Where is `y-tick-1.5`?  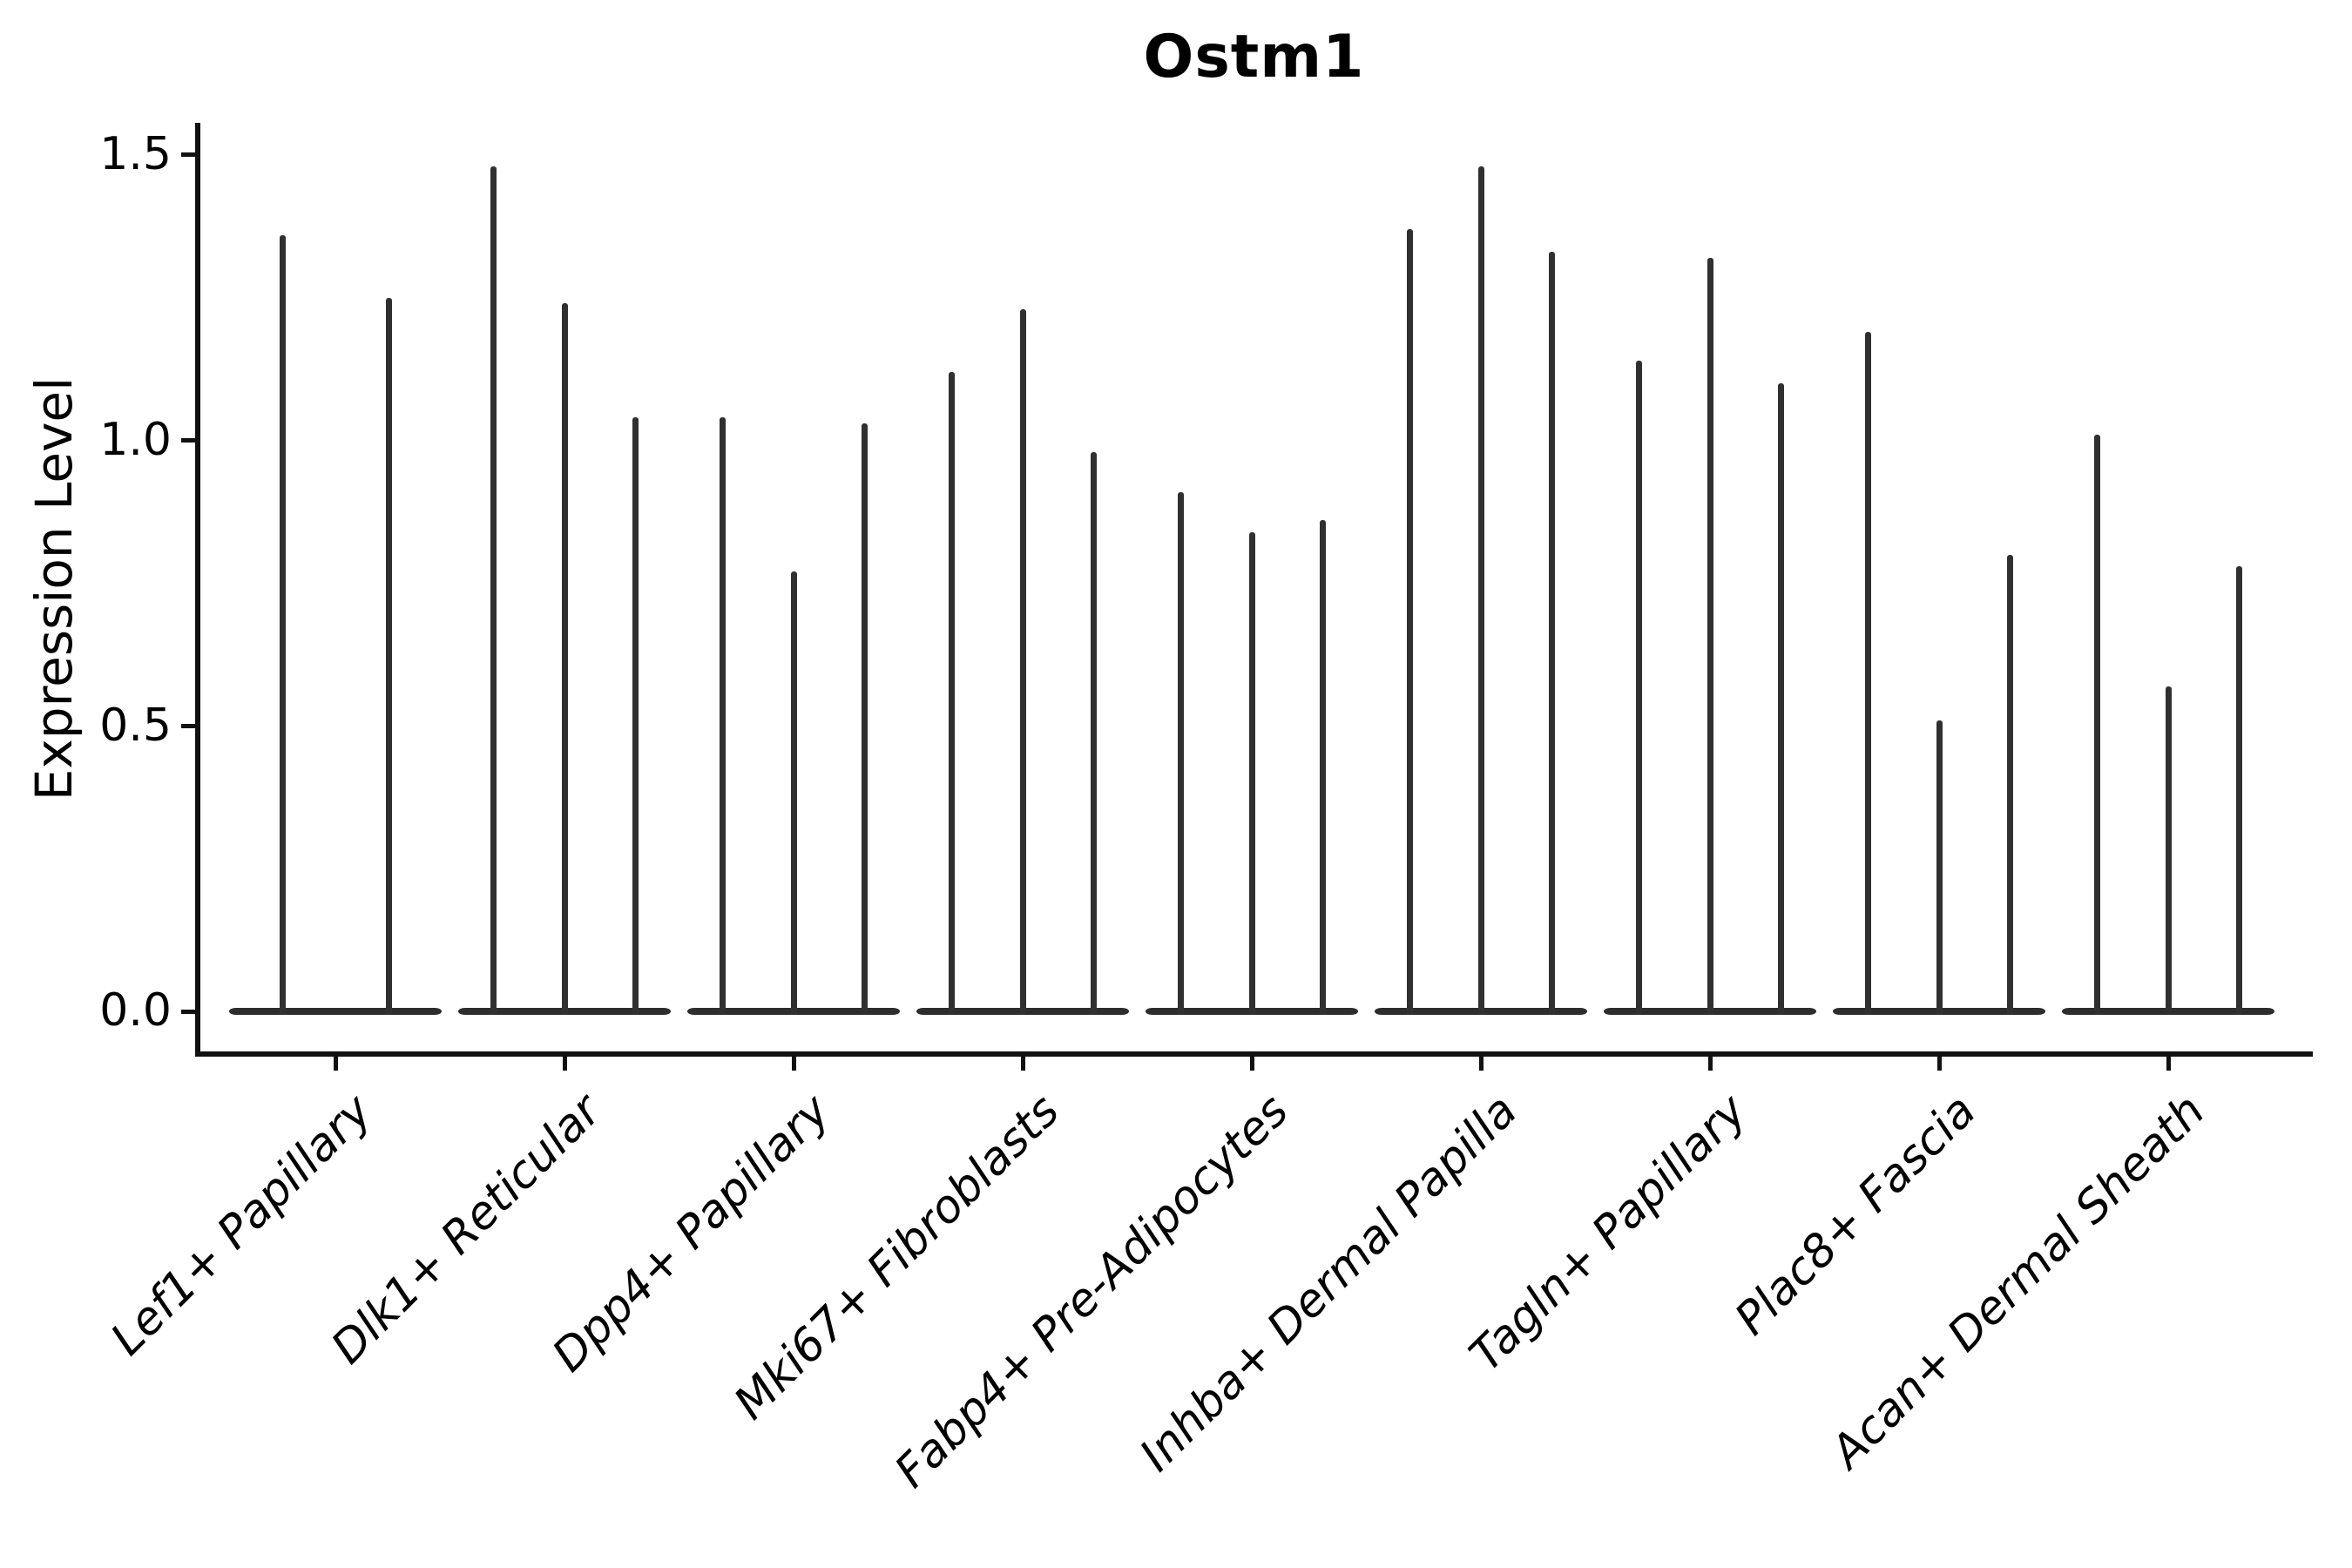
y-tick-1.5 is located at coordinates (188, 155).